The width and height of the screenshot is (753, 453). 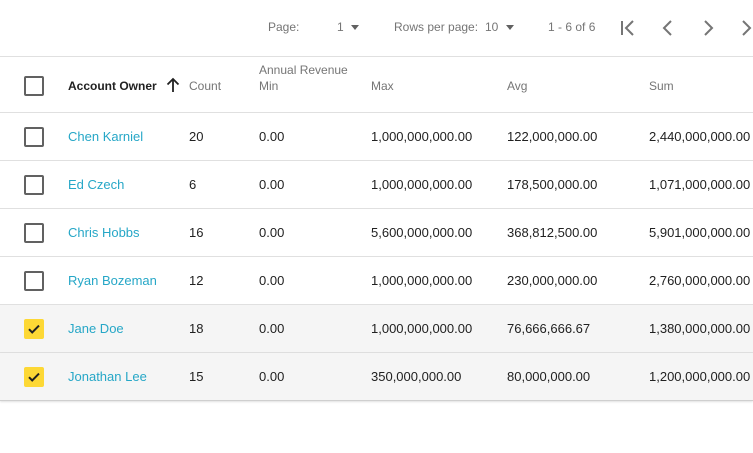 What do you see at coordinates (382, 86) in the screenshot?
I see `column-header-max: Max` at bounding box center [382, 86].